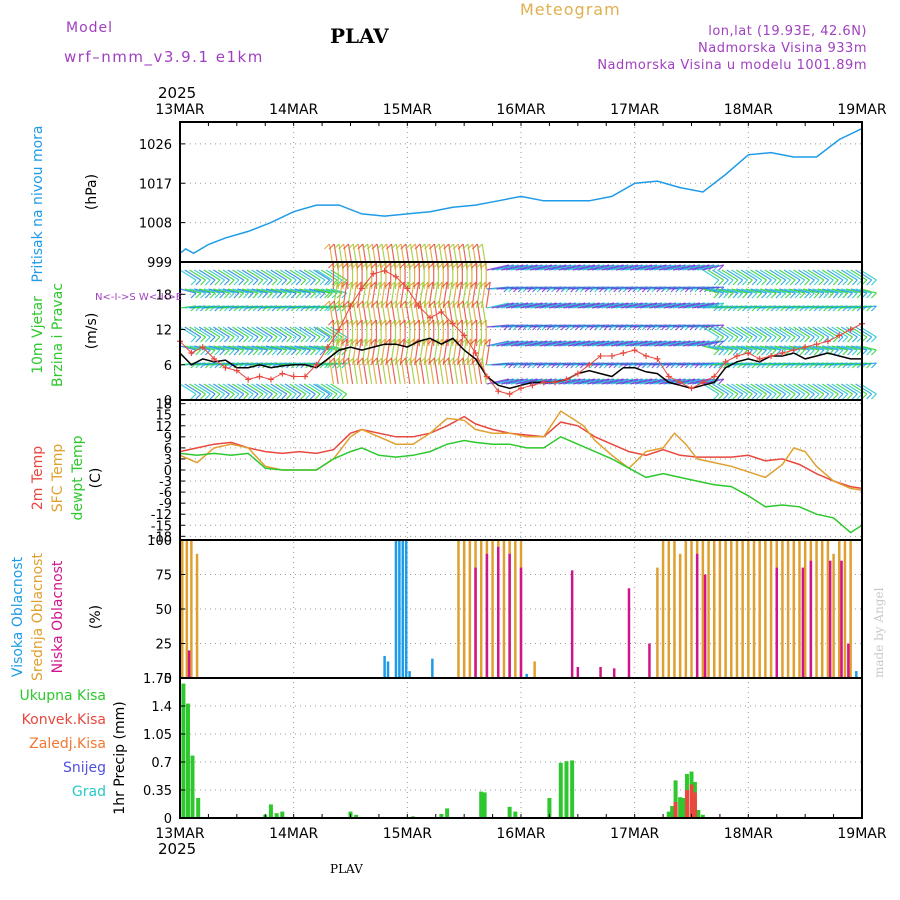 Image resolution: width=900 pixels, height=900 pixels. What do you see at coordinates (732, 65) in the screenshot?
I see `model-elevation-label: Nadmorska Visina u modelu 1001.89m` at bounding box center [732, 65].